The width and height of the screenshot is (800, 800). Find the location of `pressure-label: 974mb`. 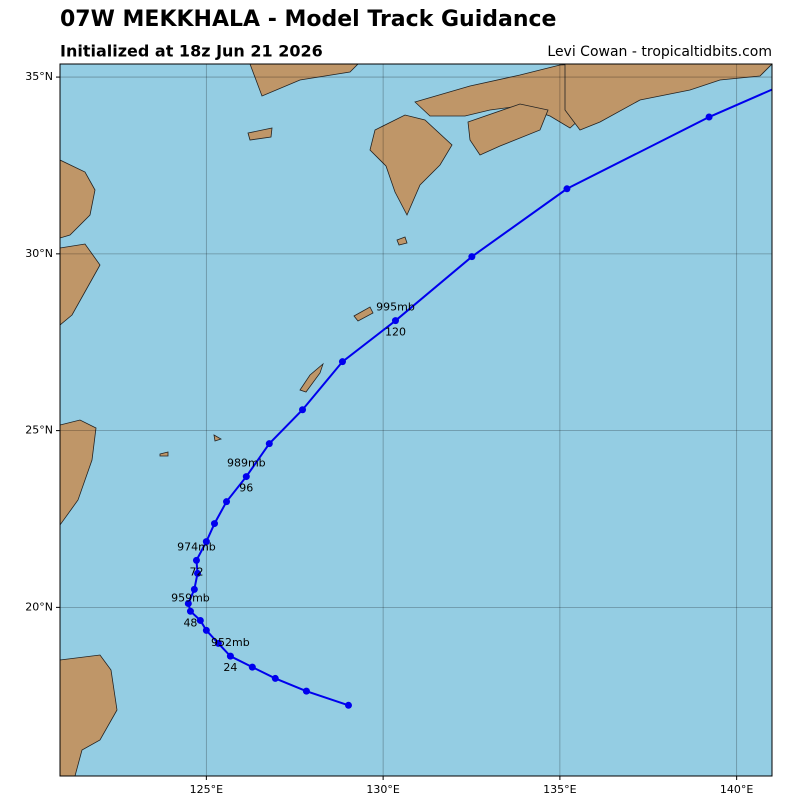

pressure-label: 974mb is located at coordinates (196, 546).